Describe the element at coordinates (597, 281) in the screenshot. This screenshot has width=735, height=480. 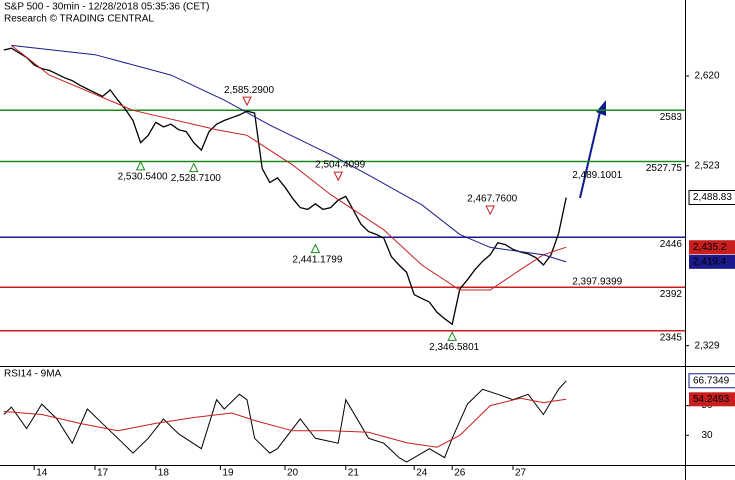
I see `pivot-label: 2,397.9399` at that location.